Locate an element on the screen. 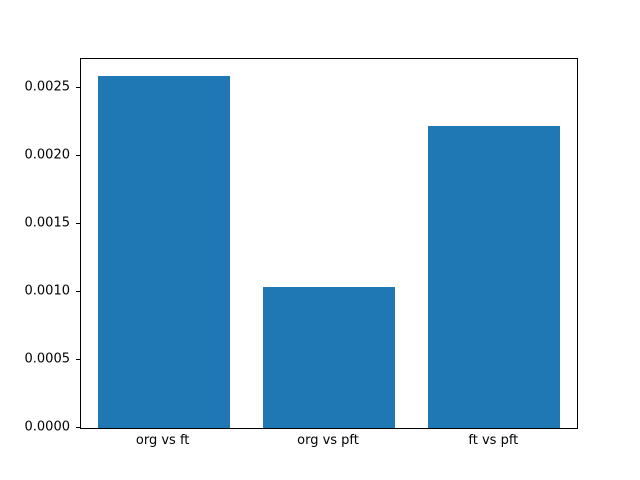 Image resolution: width=640 pixels, height=480 pixels. x-tick-label: org vs ft is located at coordinates (162, 440).